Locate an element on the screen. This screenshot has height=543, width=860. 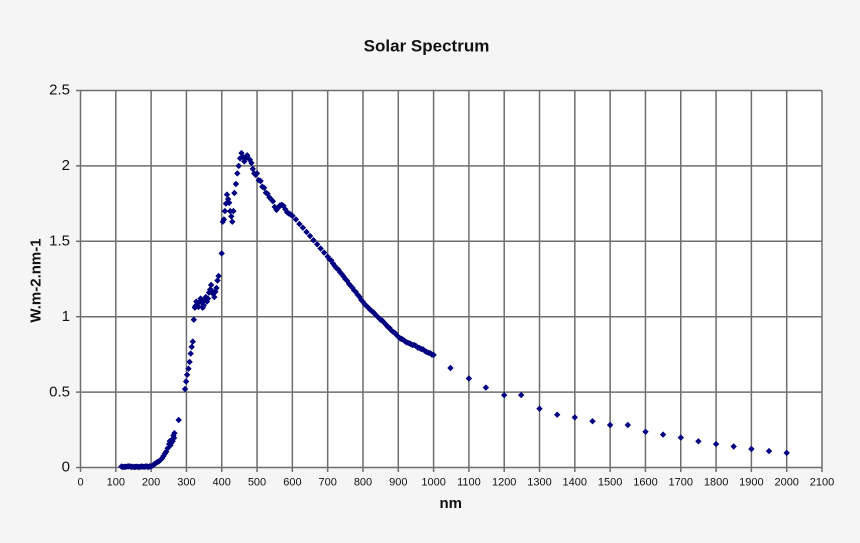
svg-text: 1700 is located at coordinates (681, 483).